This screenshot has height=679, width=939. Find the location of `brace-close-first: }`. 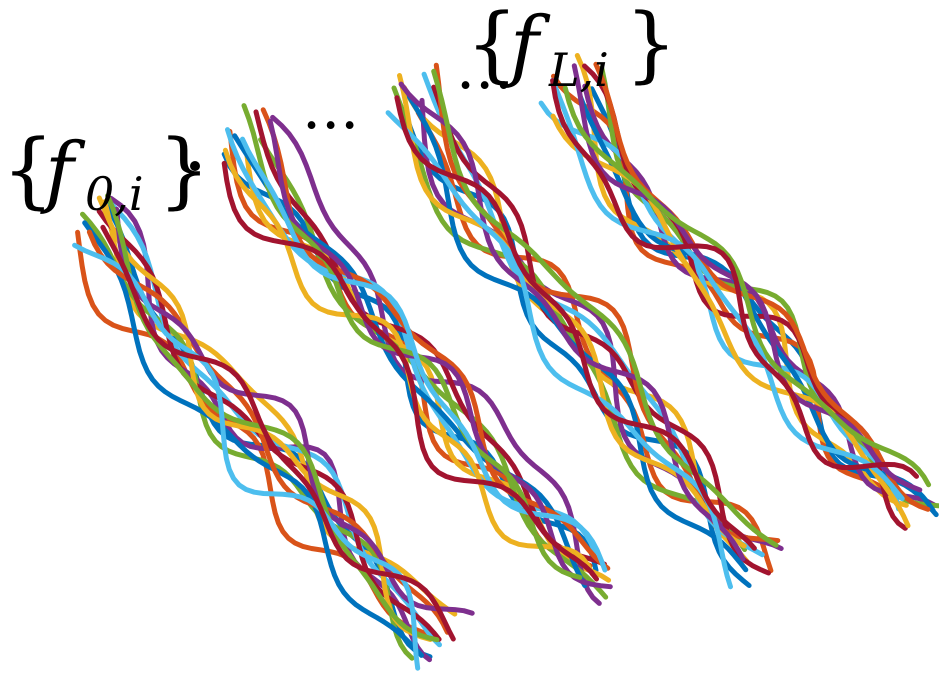

brace-close-first: } is located at coordinates (184, 170).